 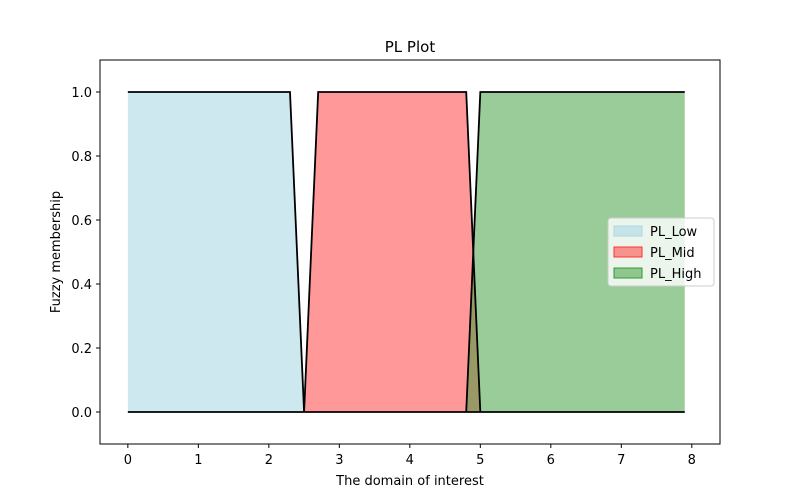 I want to click on area-pl-mid, so click(x=392, y=252).